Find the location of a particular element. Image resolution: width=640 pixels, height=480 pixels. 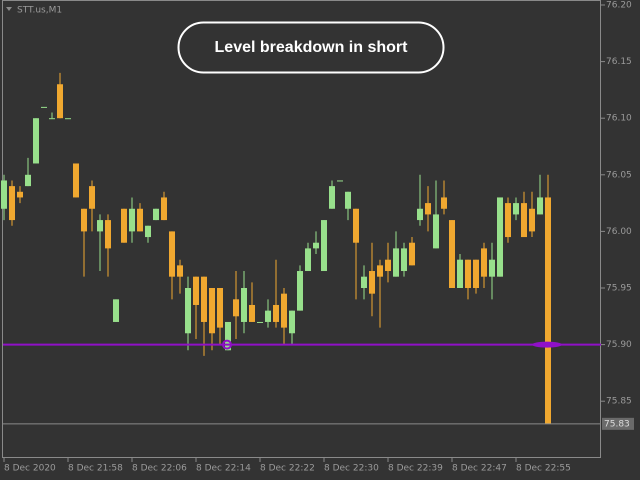

x-tick-label: 8 Dec 21:58 is located at coordinates (95, 469).